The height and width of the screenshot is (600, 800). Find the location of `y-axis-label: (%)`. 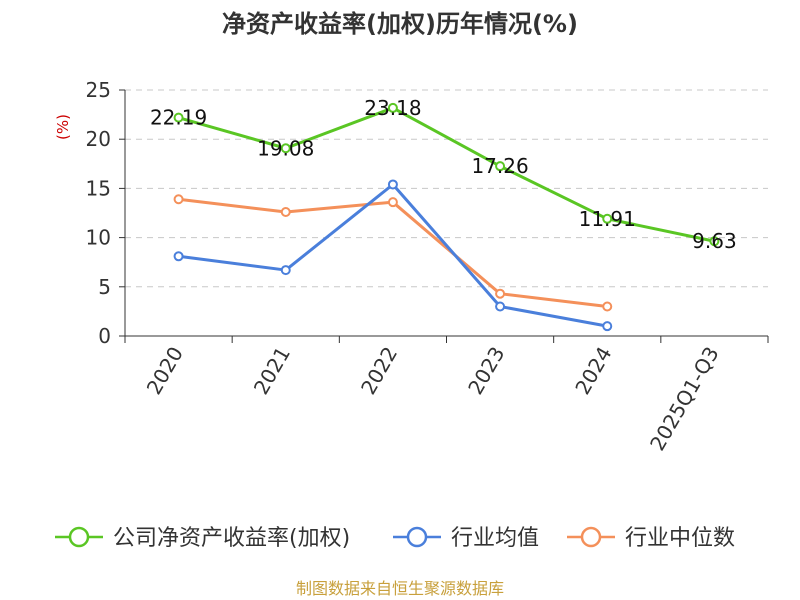

y-axis-label: (%) is located at coordinates (63, 127).